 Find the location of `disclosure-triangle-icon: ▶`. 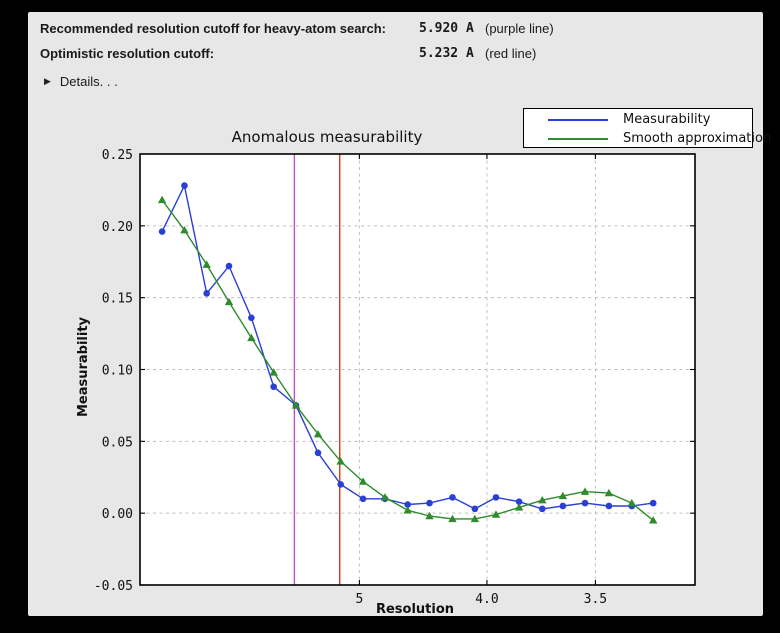

disclosure-triangle-icon: ▶ is located at coordinates (47, 80).